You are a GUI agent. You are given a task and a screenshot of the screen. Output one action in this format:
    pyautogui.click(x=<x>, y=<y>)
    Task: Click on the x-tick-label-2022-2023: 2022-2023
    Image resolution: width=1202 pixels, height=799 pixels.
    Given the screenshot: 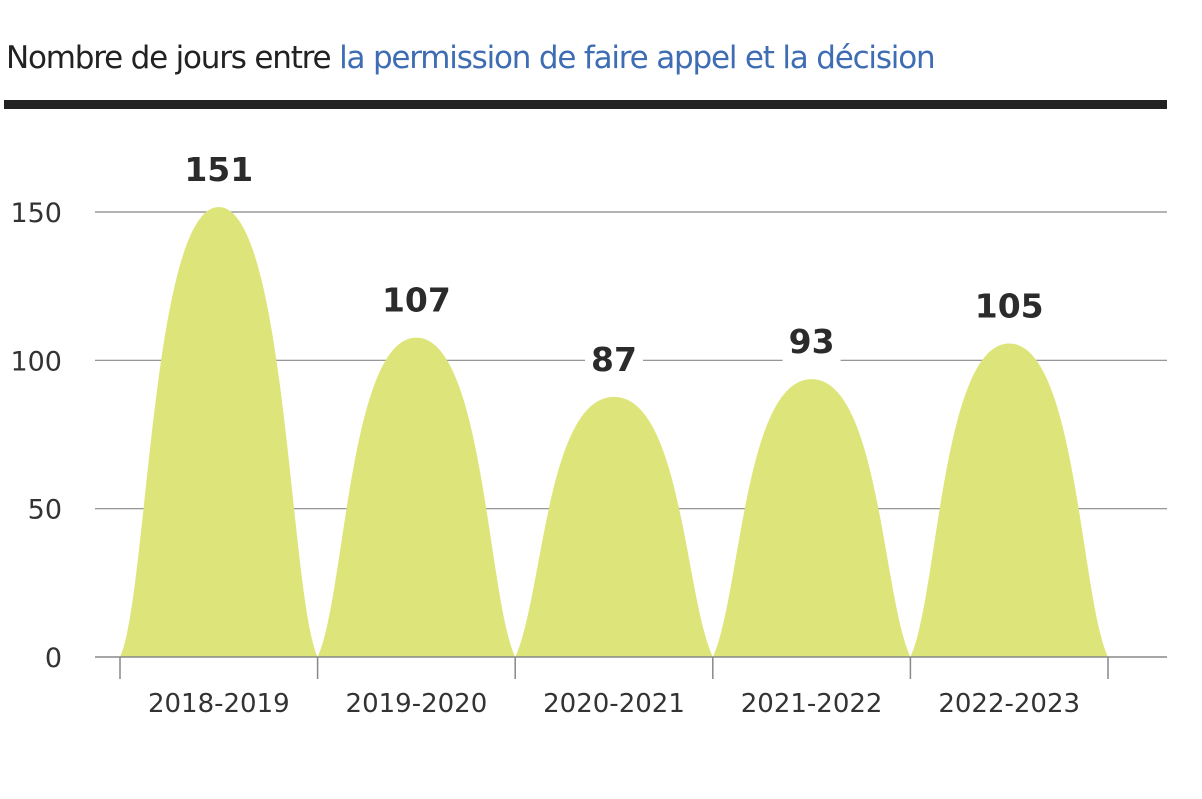 What is the action you would take?
    pyautogui.click(x=1009, y=704)
    